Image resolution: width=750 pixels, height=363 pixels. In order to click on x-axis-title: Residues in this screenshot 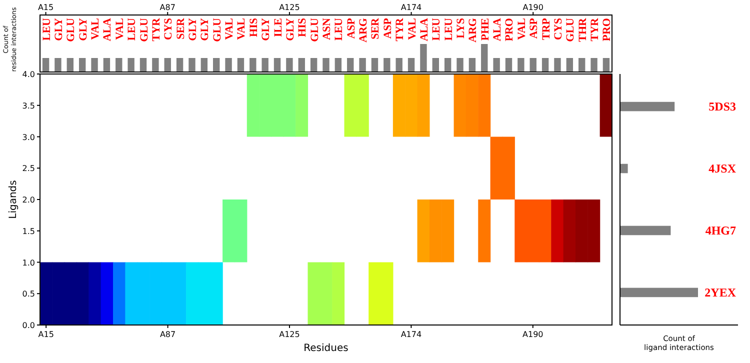, I will do `click(326, 348)`.